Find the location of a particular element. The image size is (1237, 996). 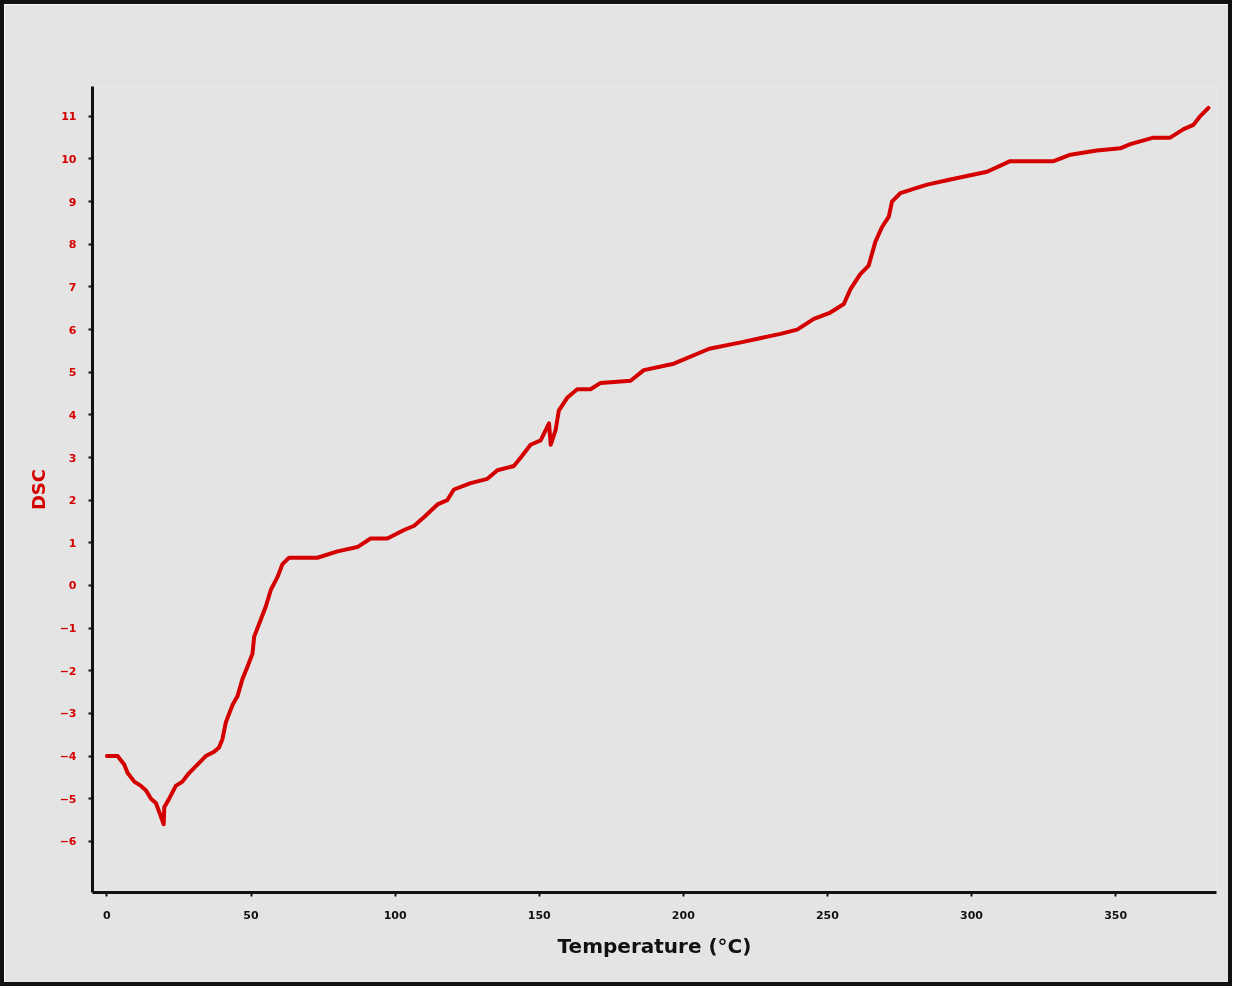

y-tick-label: 6 is located at coordinates (72, 330).